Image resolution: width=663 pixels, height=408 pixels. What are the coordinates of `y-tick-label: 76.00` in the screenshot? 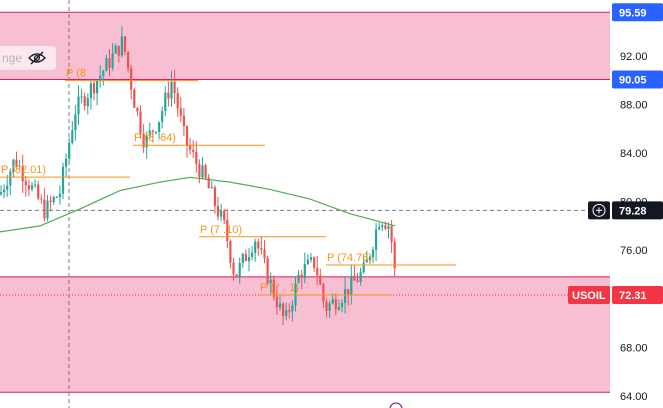 It's located at (634, 251).